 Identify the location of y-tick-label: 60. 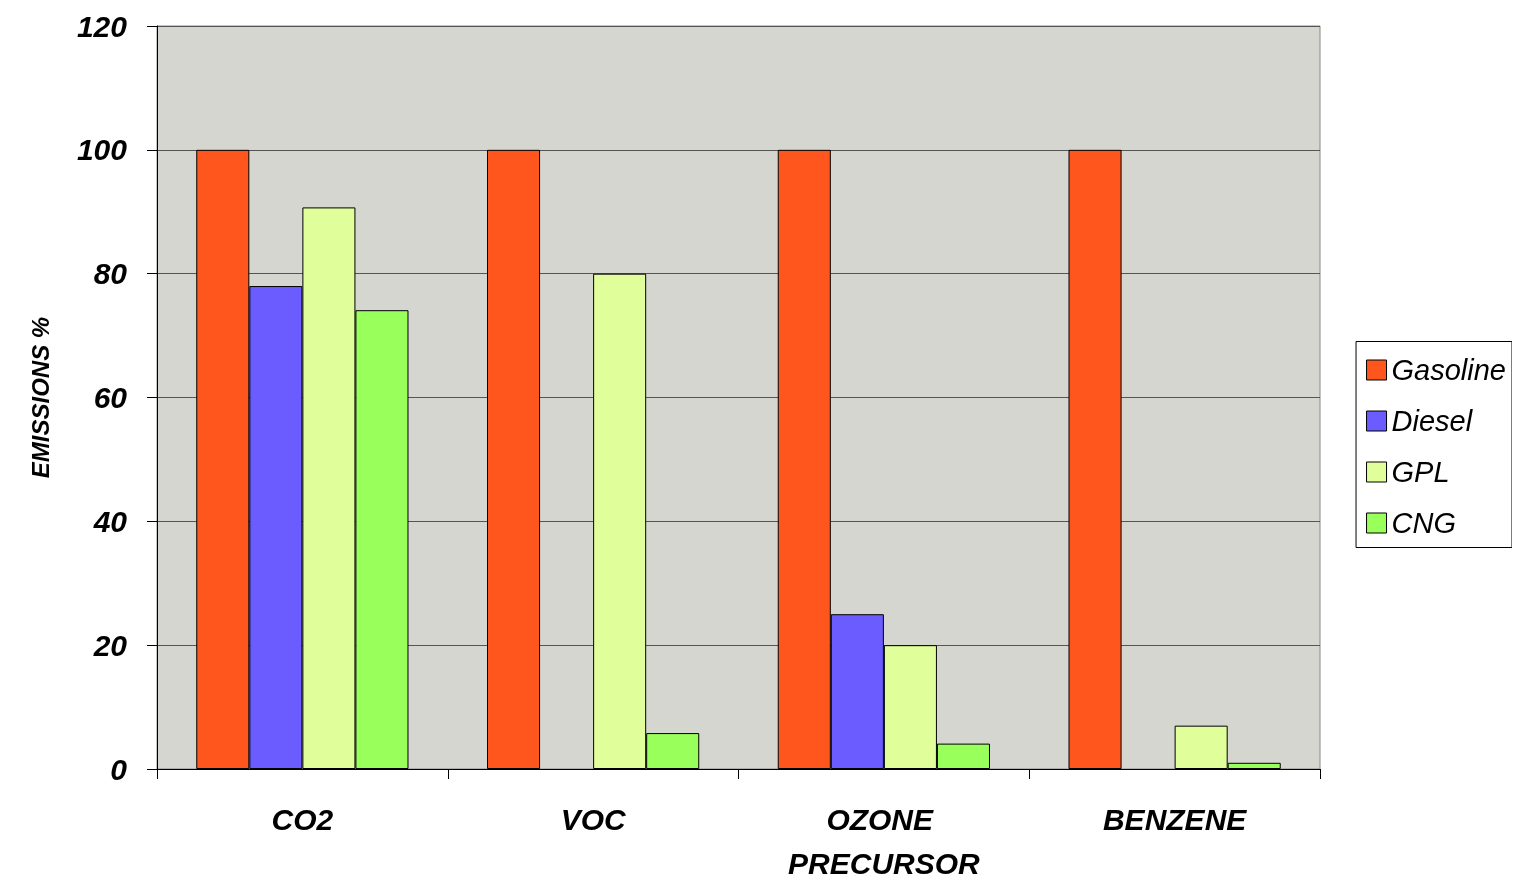
(110, 397).